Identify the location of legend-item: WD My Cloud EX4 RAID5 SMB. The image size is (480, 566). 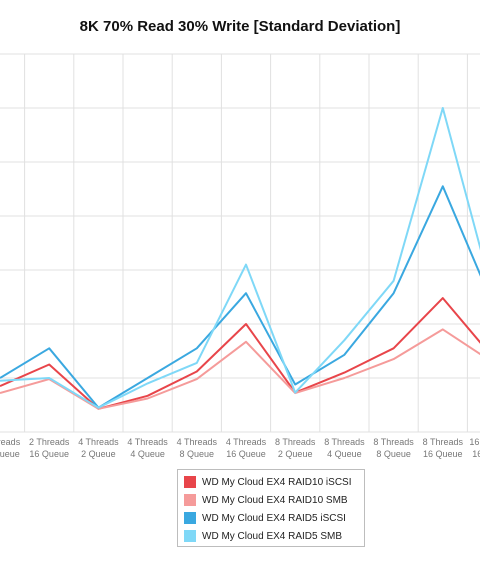
(274, 536).